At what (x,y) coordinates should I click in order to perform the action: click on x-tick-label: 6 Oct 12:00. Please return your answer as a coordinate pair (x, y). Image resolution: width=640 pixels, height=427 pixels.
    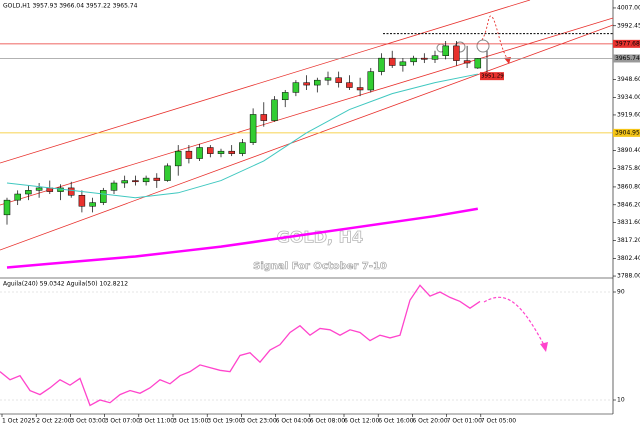
    Looking at the image, I should click on (361, 421).